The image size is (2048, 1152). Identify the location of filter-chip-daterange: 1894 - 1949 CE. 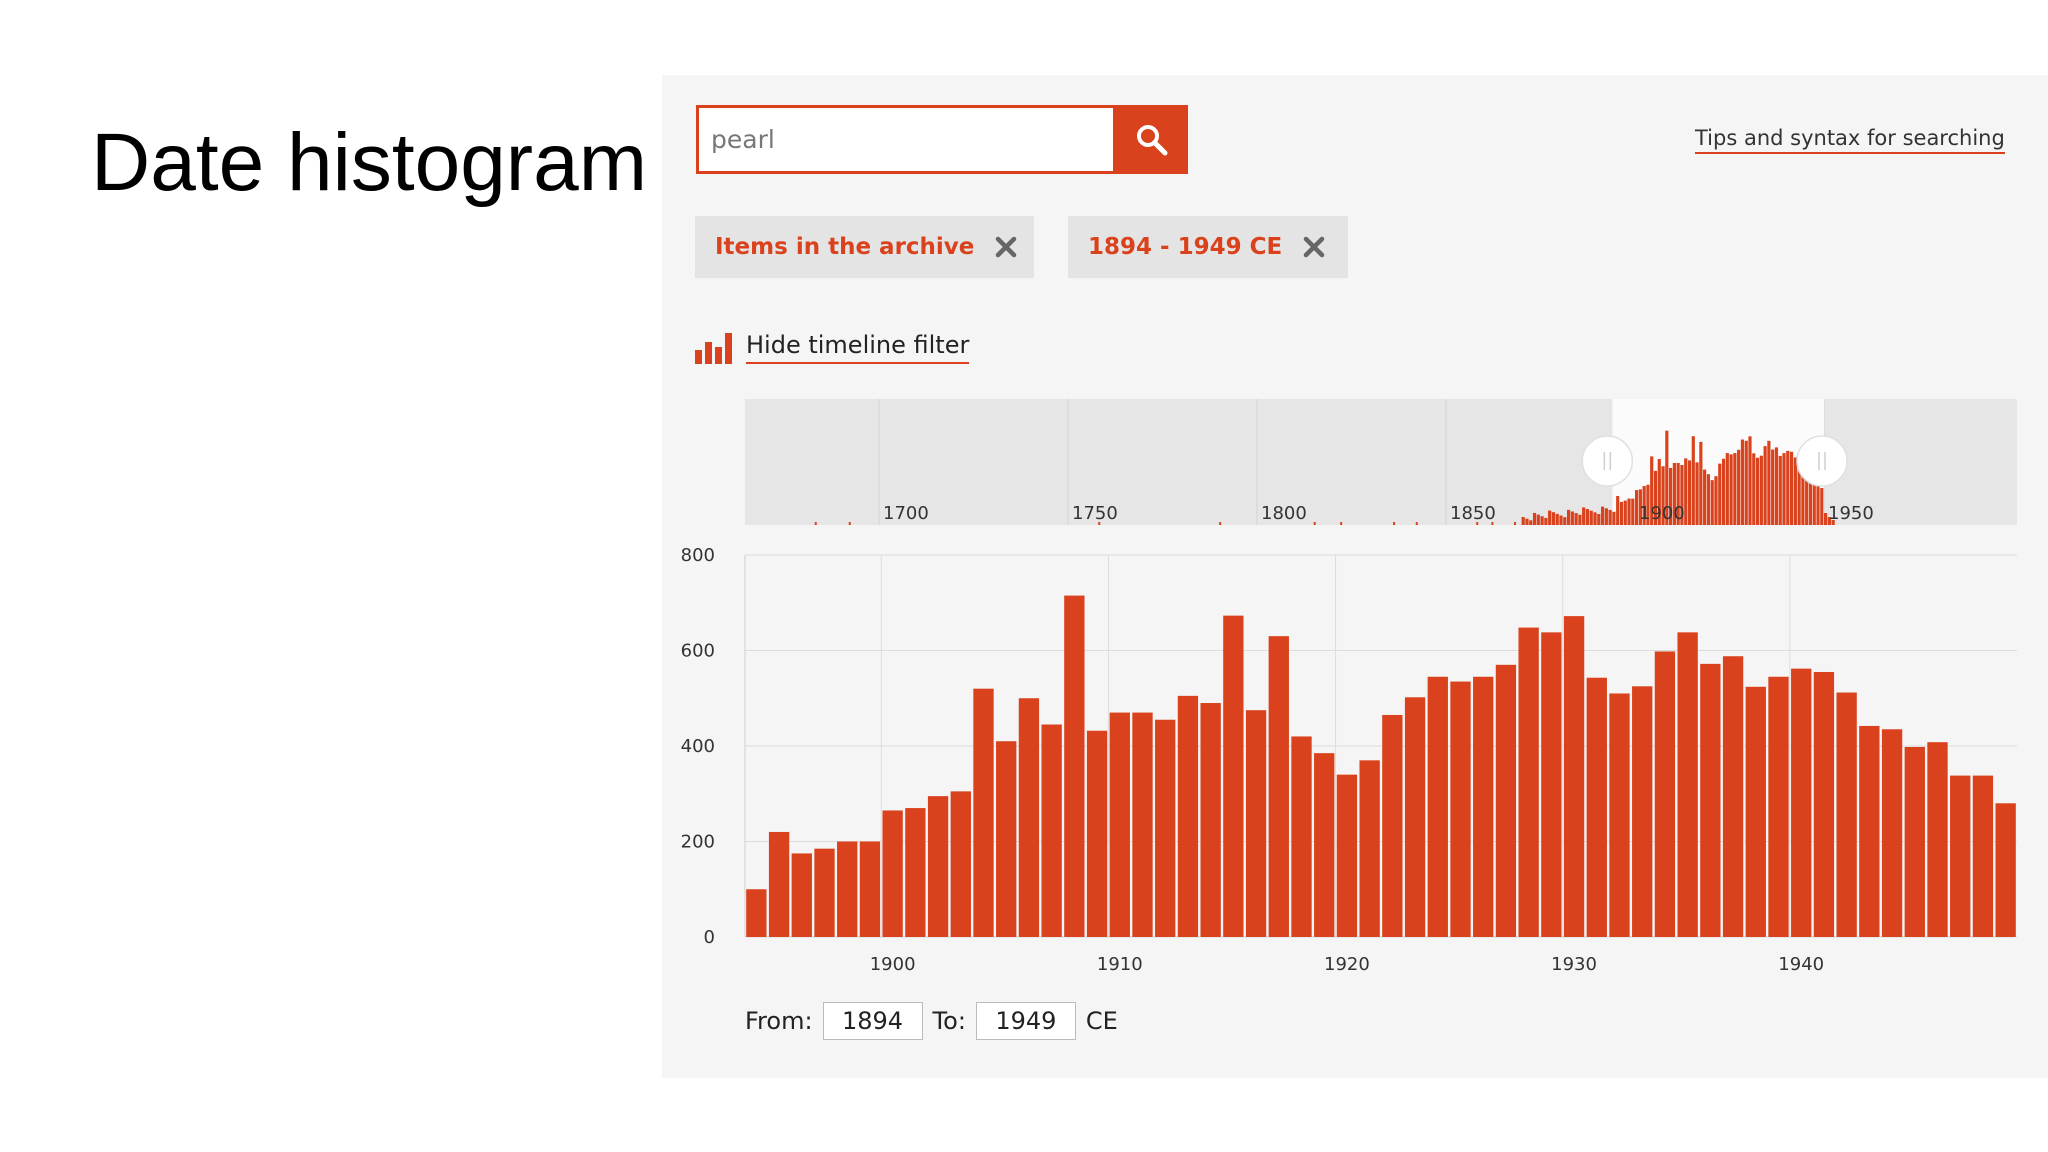
(1208, 247).